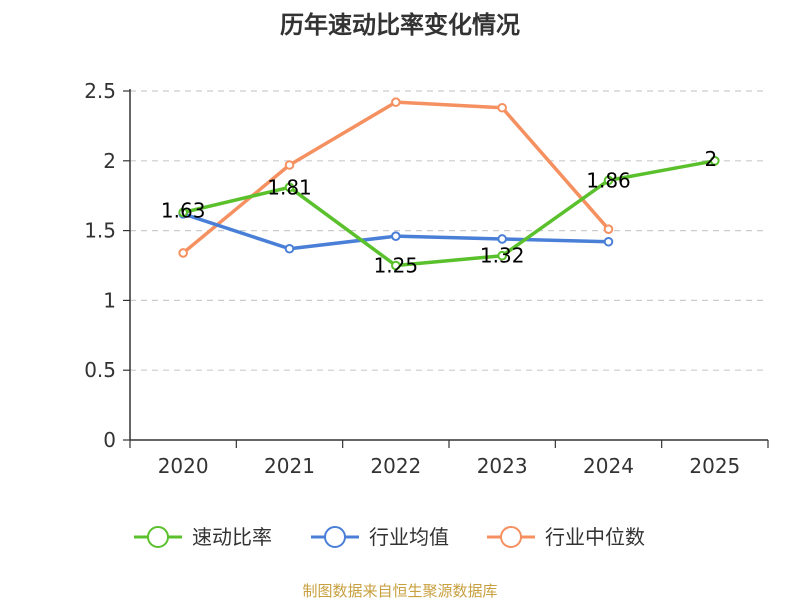 The width and height of the screenshot is (800, 600). What do you see at coordinates (595, 537) in the screenshot?
I see `legend-label: 行业中位数` at bounding box center [595, 537].